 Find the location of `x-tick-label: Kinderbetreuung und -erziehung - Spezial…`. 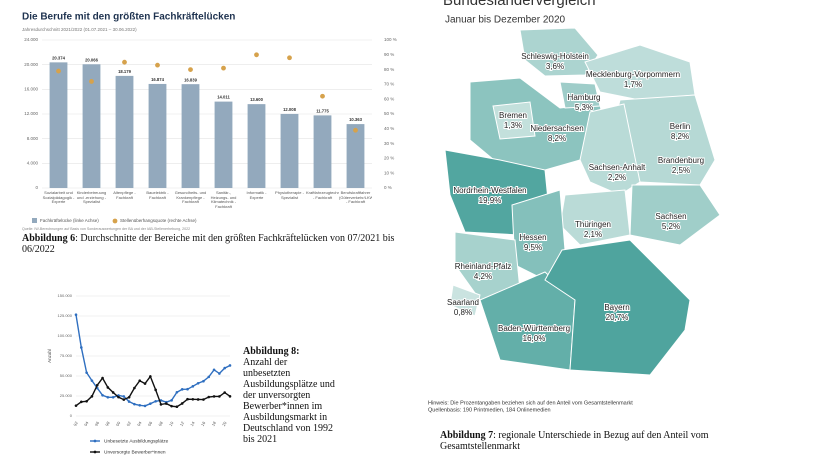

x-tick-label: Kinderbetreuung und -erziehung - Spezial… is located at coordinates (91, 198).